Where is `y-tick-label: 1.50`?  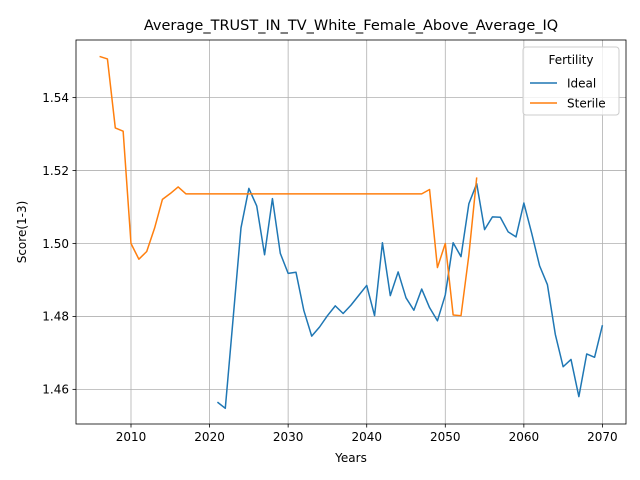
y-tick-label: 1.50 is located at coordinates (55, 244).